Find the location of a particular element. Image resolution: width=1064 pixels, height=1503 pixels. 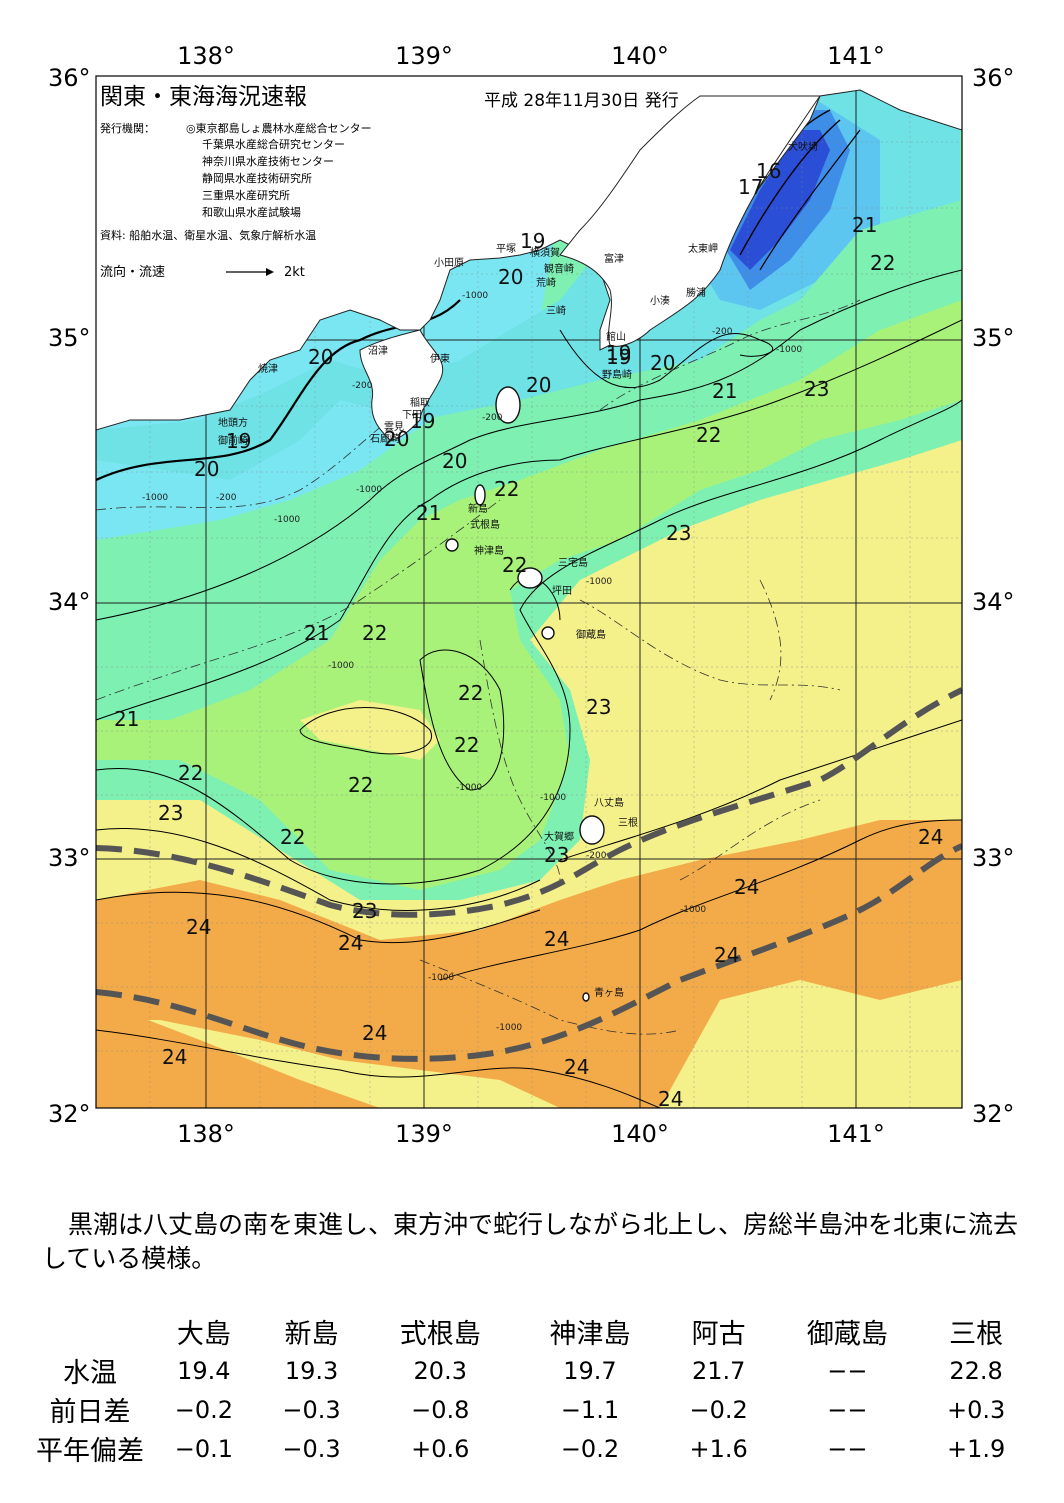

map-title: 関東・東海海況速報 is located at coordinates (203, 97).